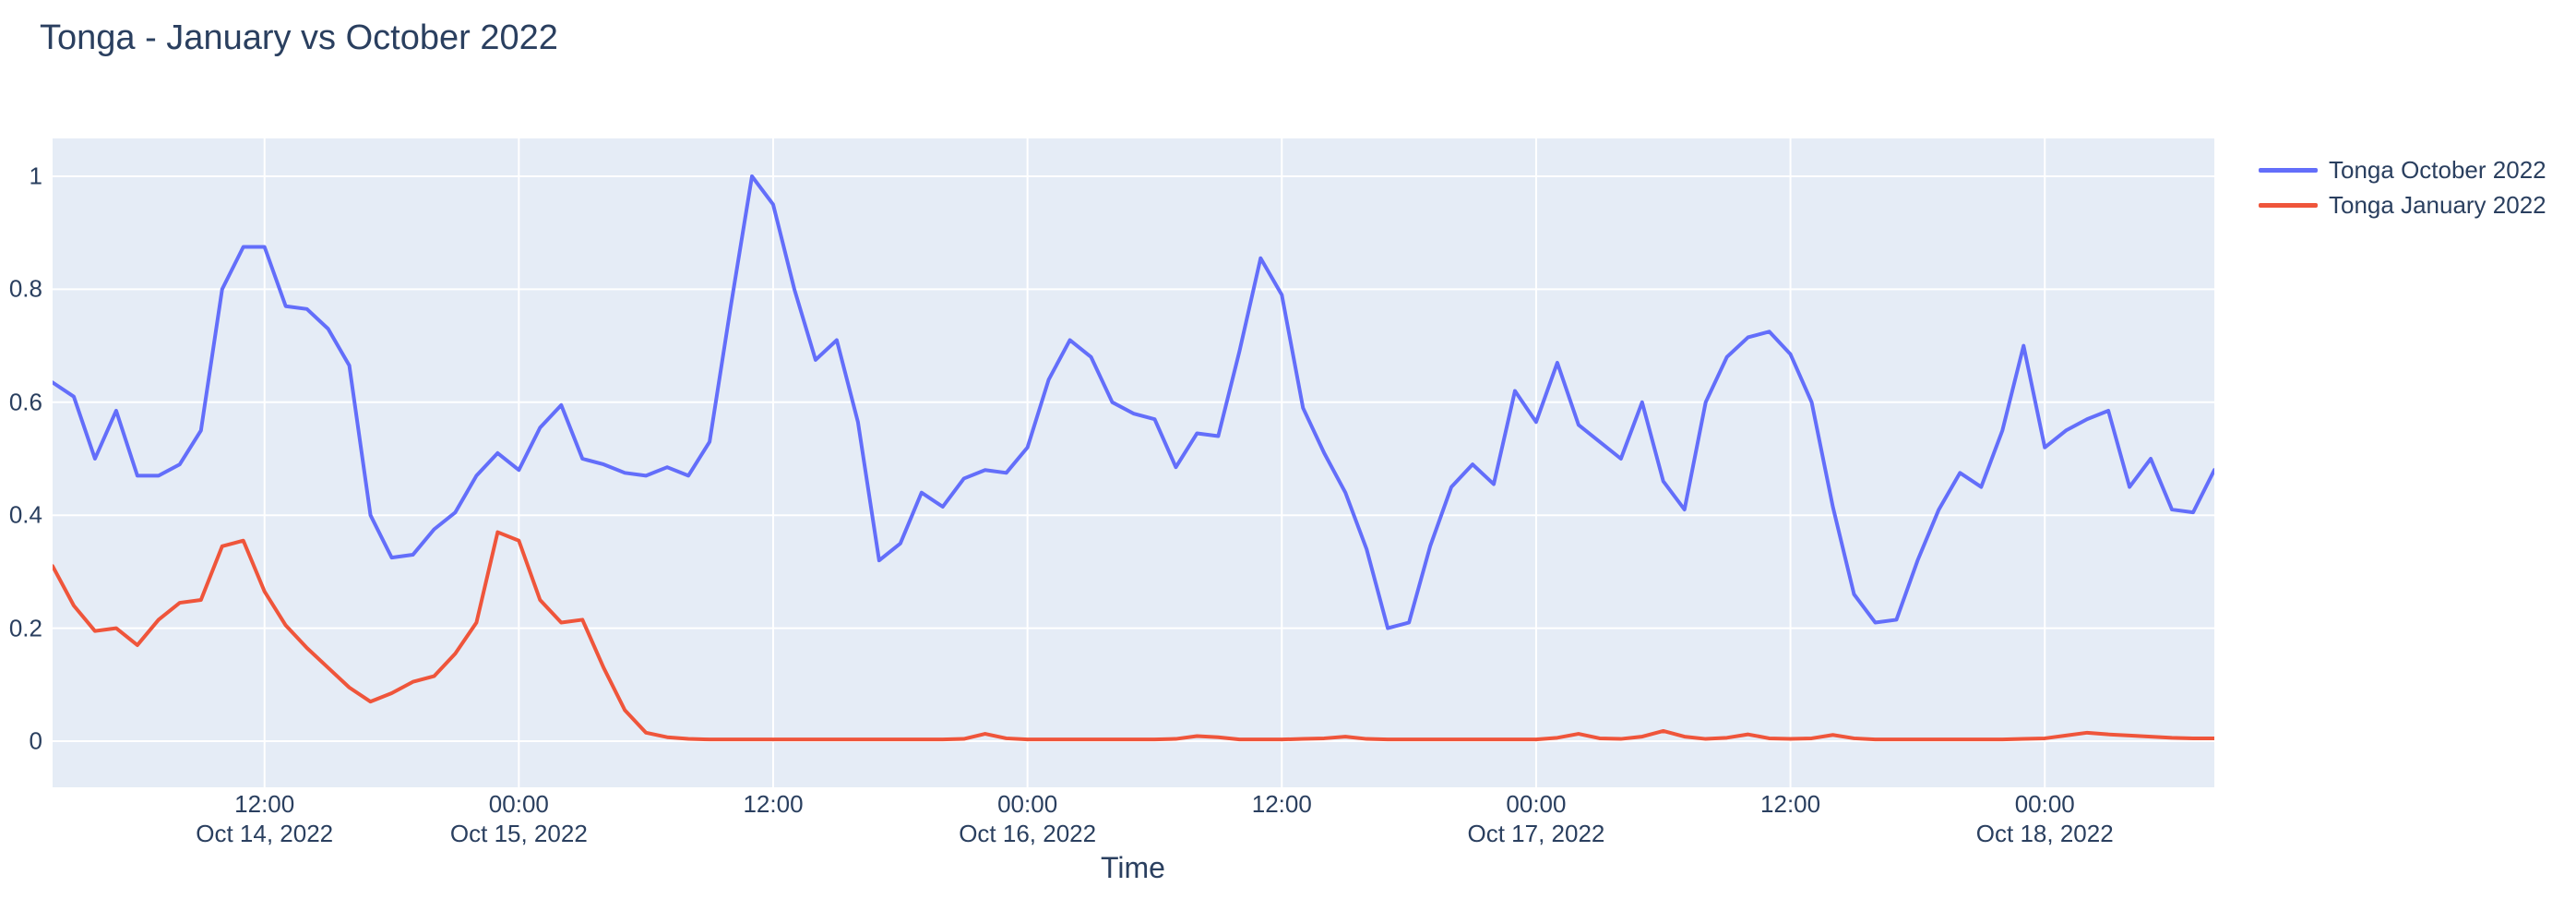  Describe the element at coordinates (1536, 834) in the screenshot. I see `x-tick-date-label: Oct 17, 2022` at that location.